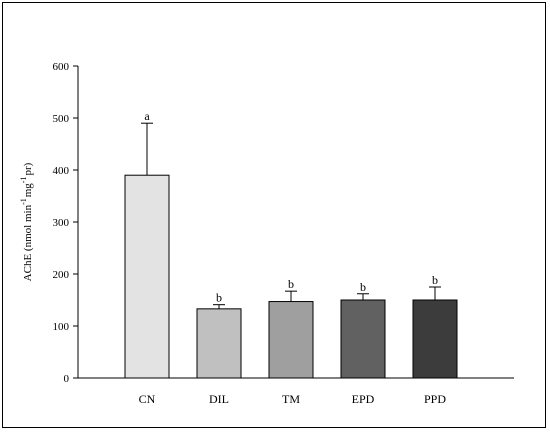 The width and height of the screenshot is (550, 432). Describe the element at coordinates (291, 399) in the screenshot. I see `x-tick-label: TM` at that location.